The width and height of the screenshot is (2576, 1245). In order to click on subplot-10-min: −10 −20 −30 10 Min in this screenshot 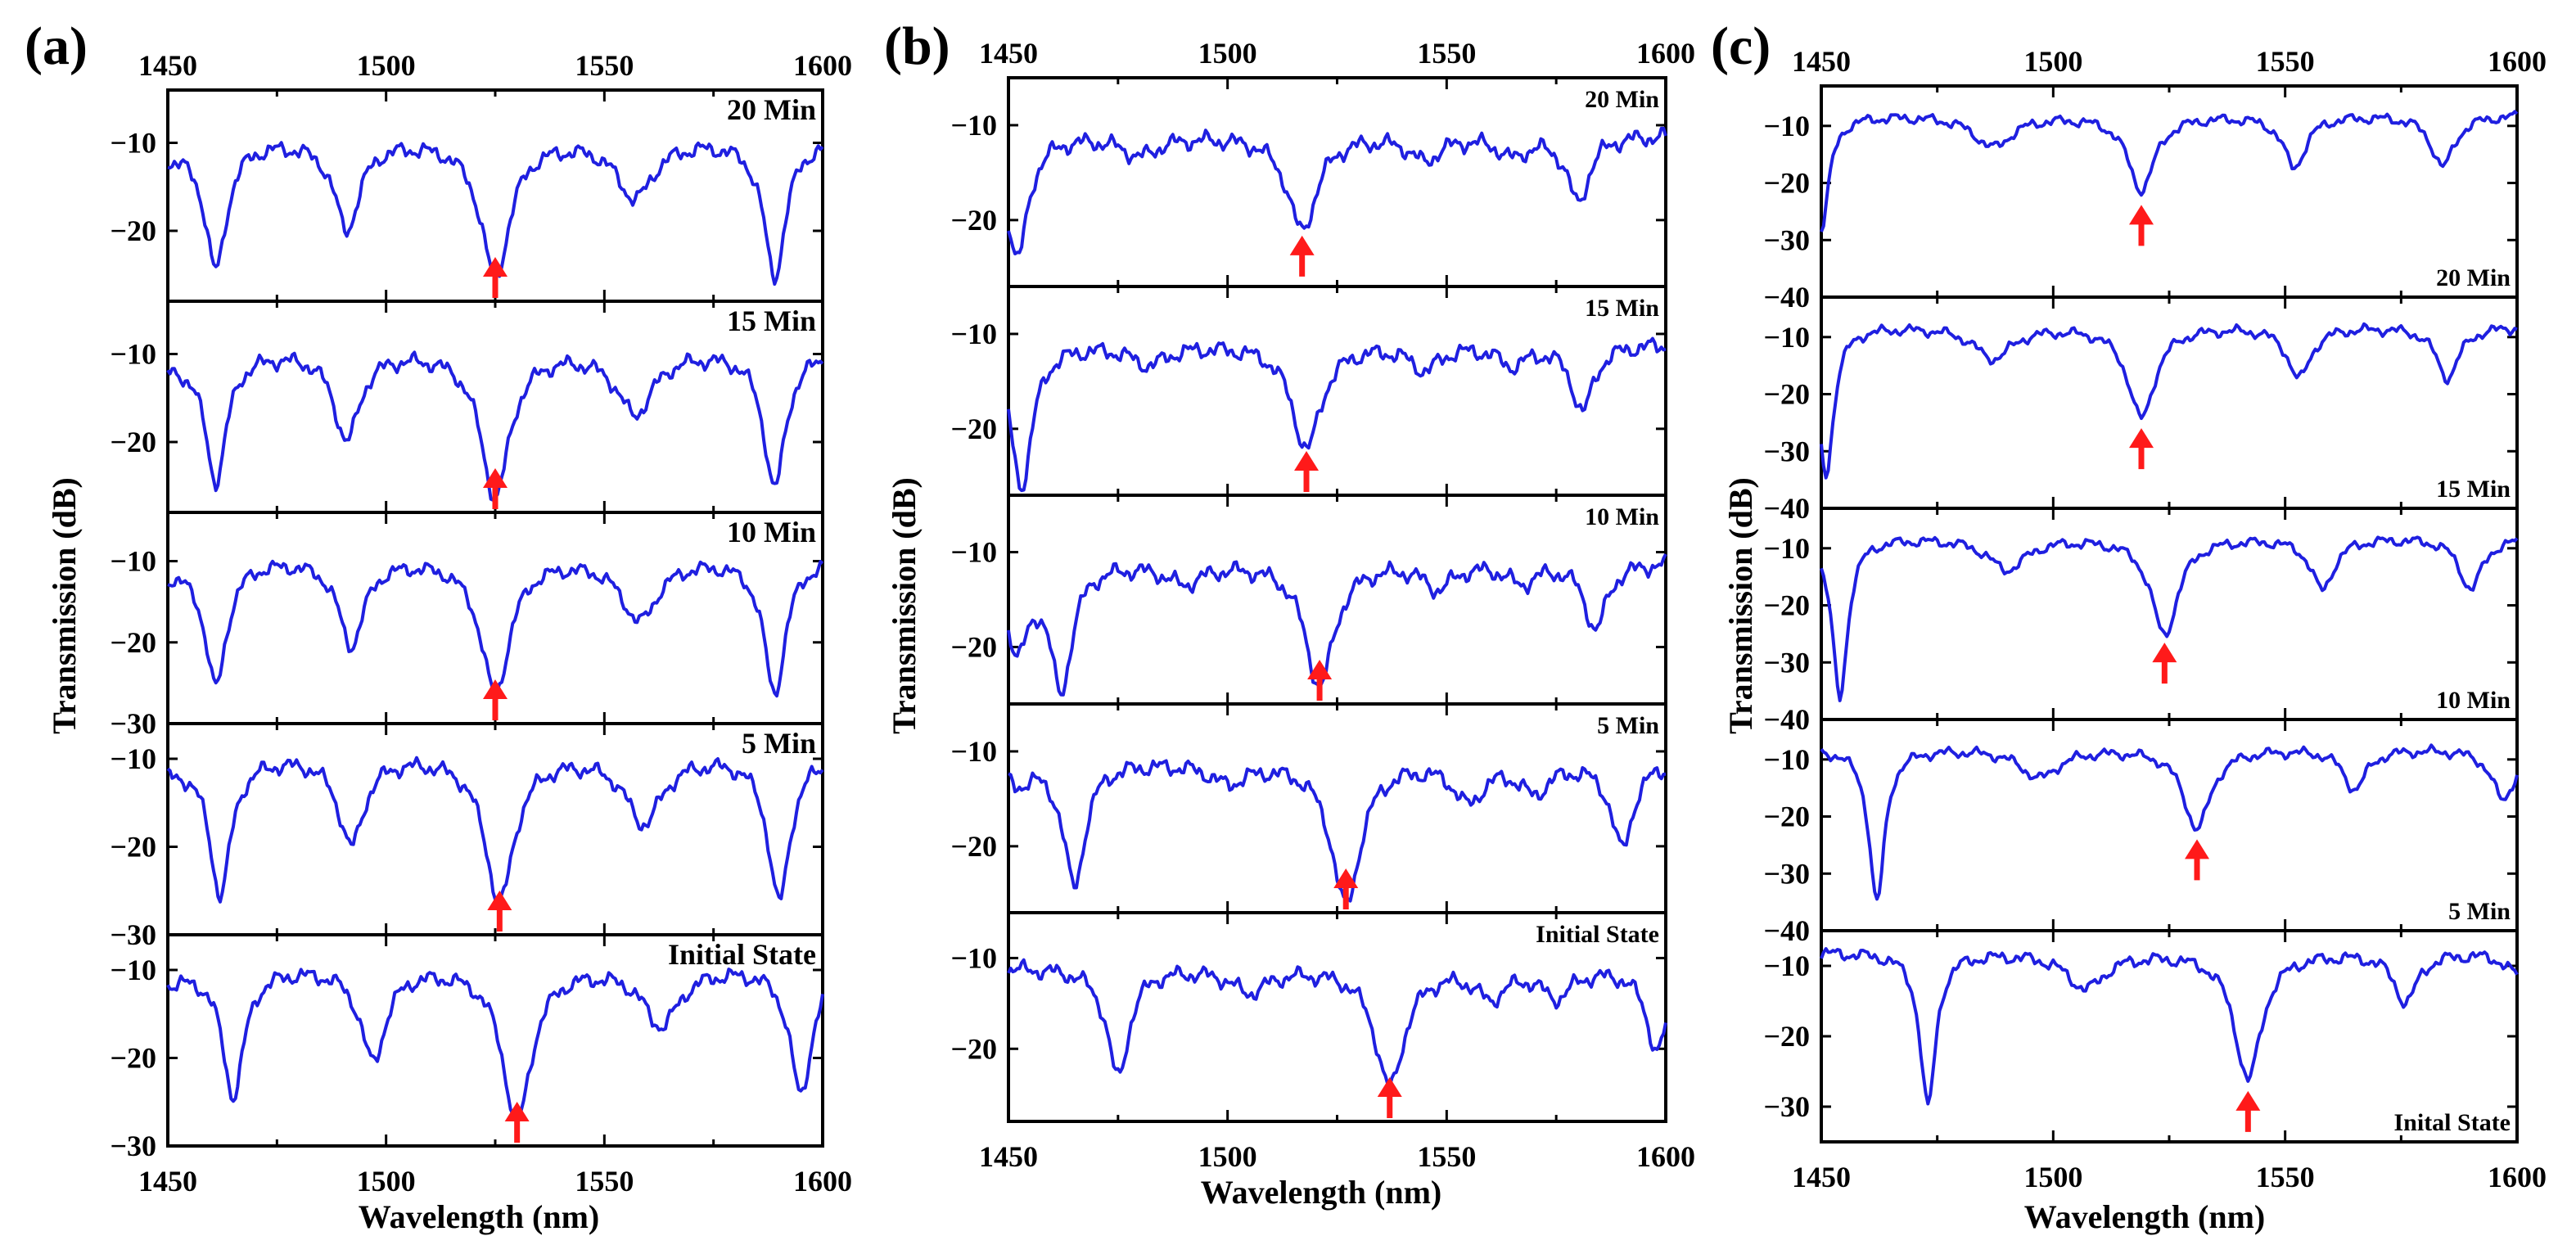, I will do `click(467, 625)`.